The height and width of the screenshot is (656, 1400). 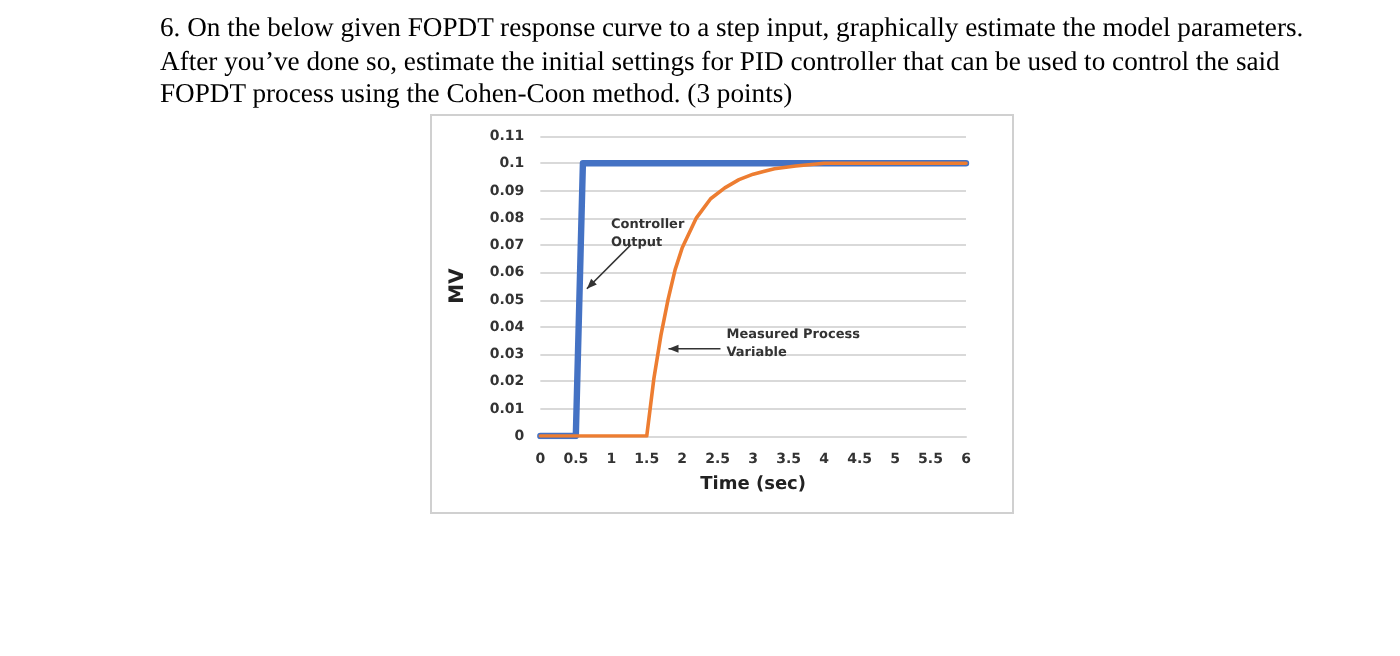 I want to click on y-axis-title: MV, so click(x=458, y=285).